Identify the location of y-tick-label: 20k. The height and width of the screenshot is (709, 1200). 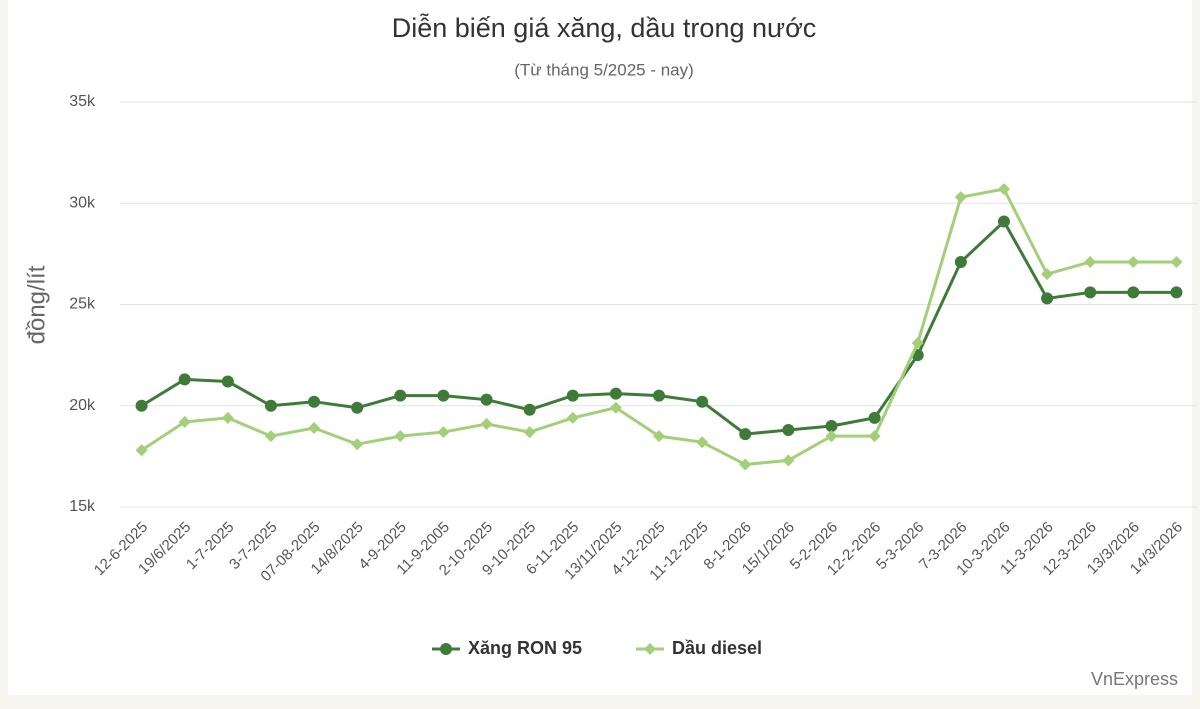
(82, 405).